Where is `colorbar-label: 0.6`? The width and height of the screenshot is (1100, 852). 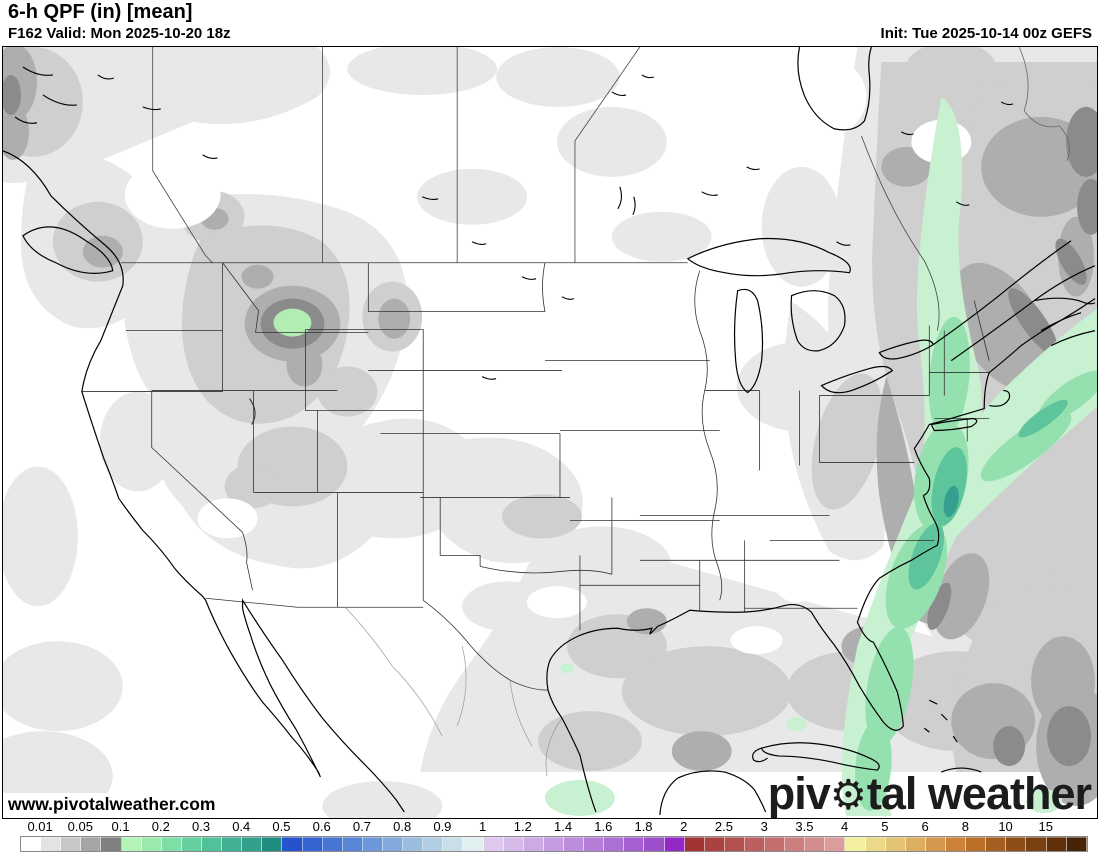 colorbar-label: 0.6 is located at coordinates (321, 826).